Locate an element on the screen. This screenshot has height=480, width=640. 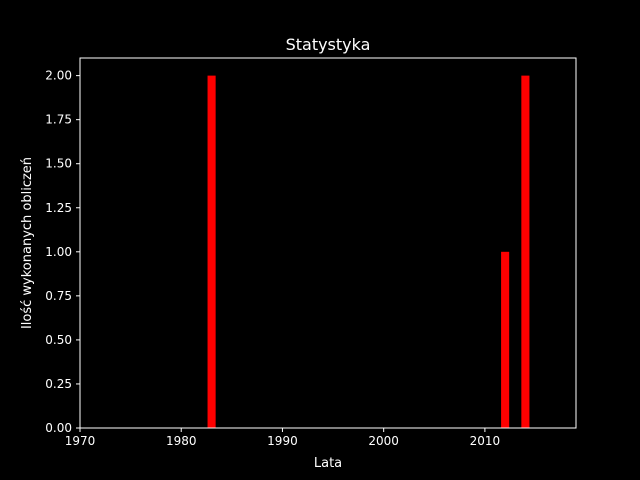
x-axis-ticks: 1970 1980 1990 2000 2010 is located at coordinates (282, 438).